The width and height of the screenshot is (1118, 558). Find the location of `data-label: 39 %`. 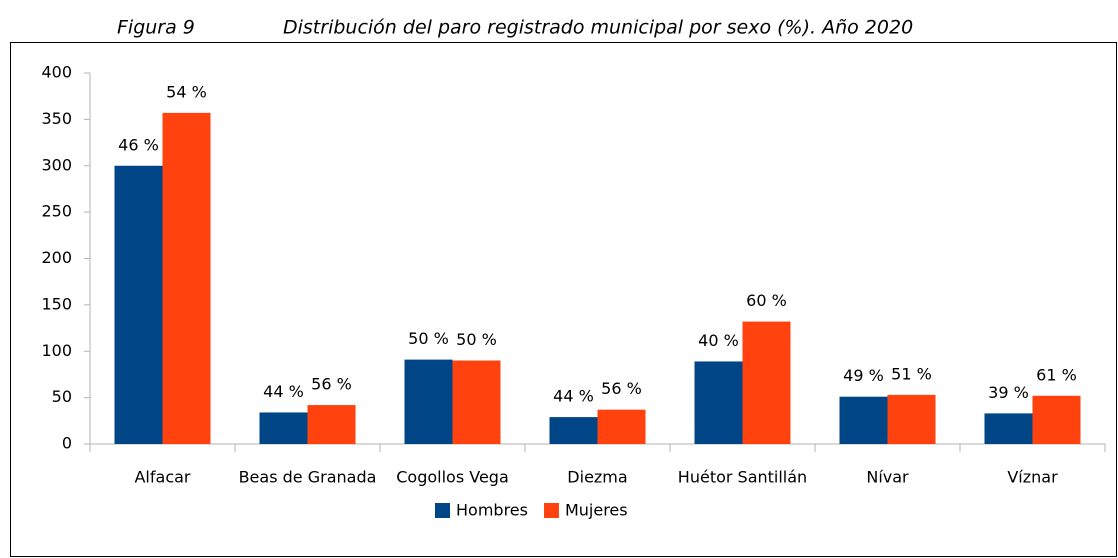

data-label: 39 % is located at coordinates (1008, 392).